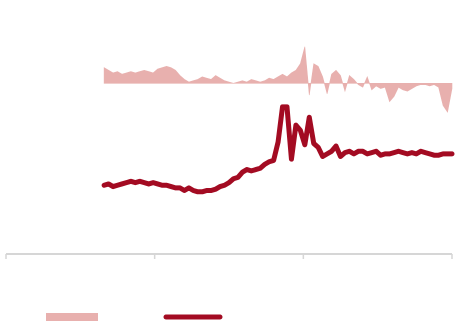 The height and width of the screenshot is (331, 456). I want to click on x-axis, so click(229, 256).